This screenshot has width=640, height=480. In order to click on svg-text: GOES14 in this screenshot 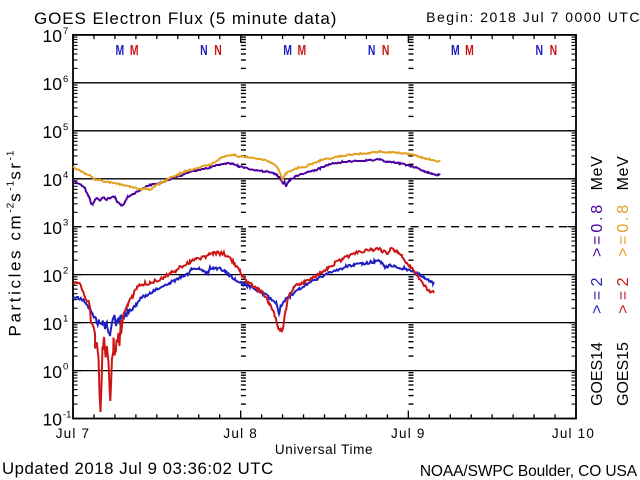, I will do `click(597, 374)`.